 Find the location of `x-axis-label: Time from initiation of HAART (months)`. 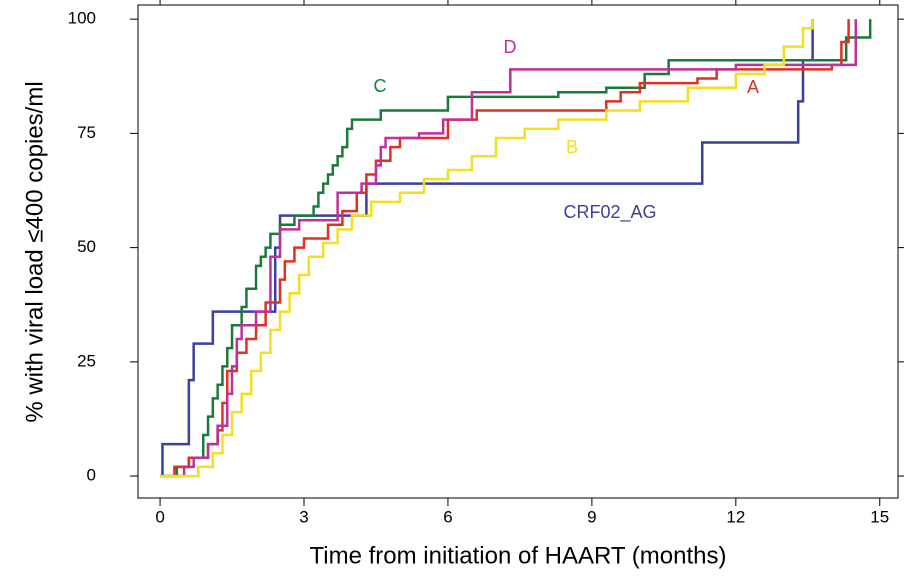

x-axis-label: Time from initiation of HAART (months) is located at coordinates (517, 555).